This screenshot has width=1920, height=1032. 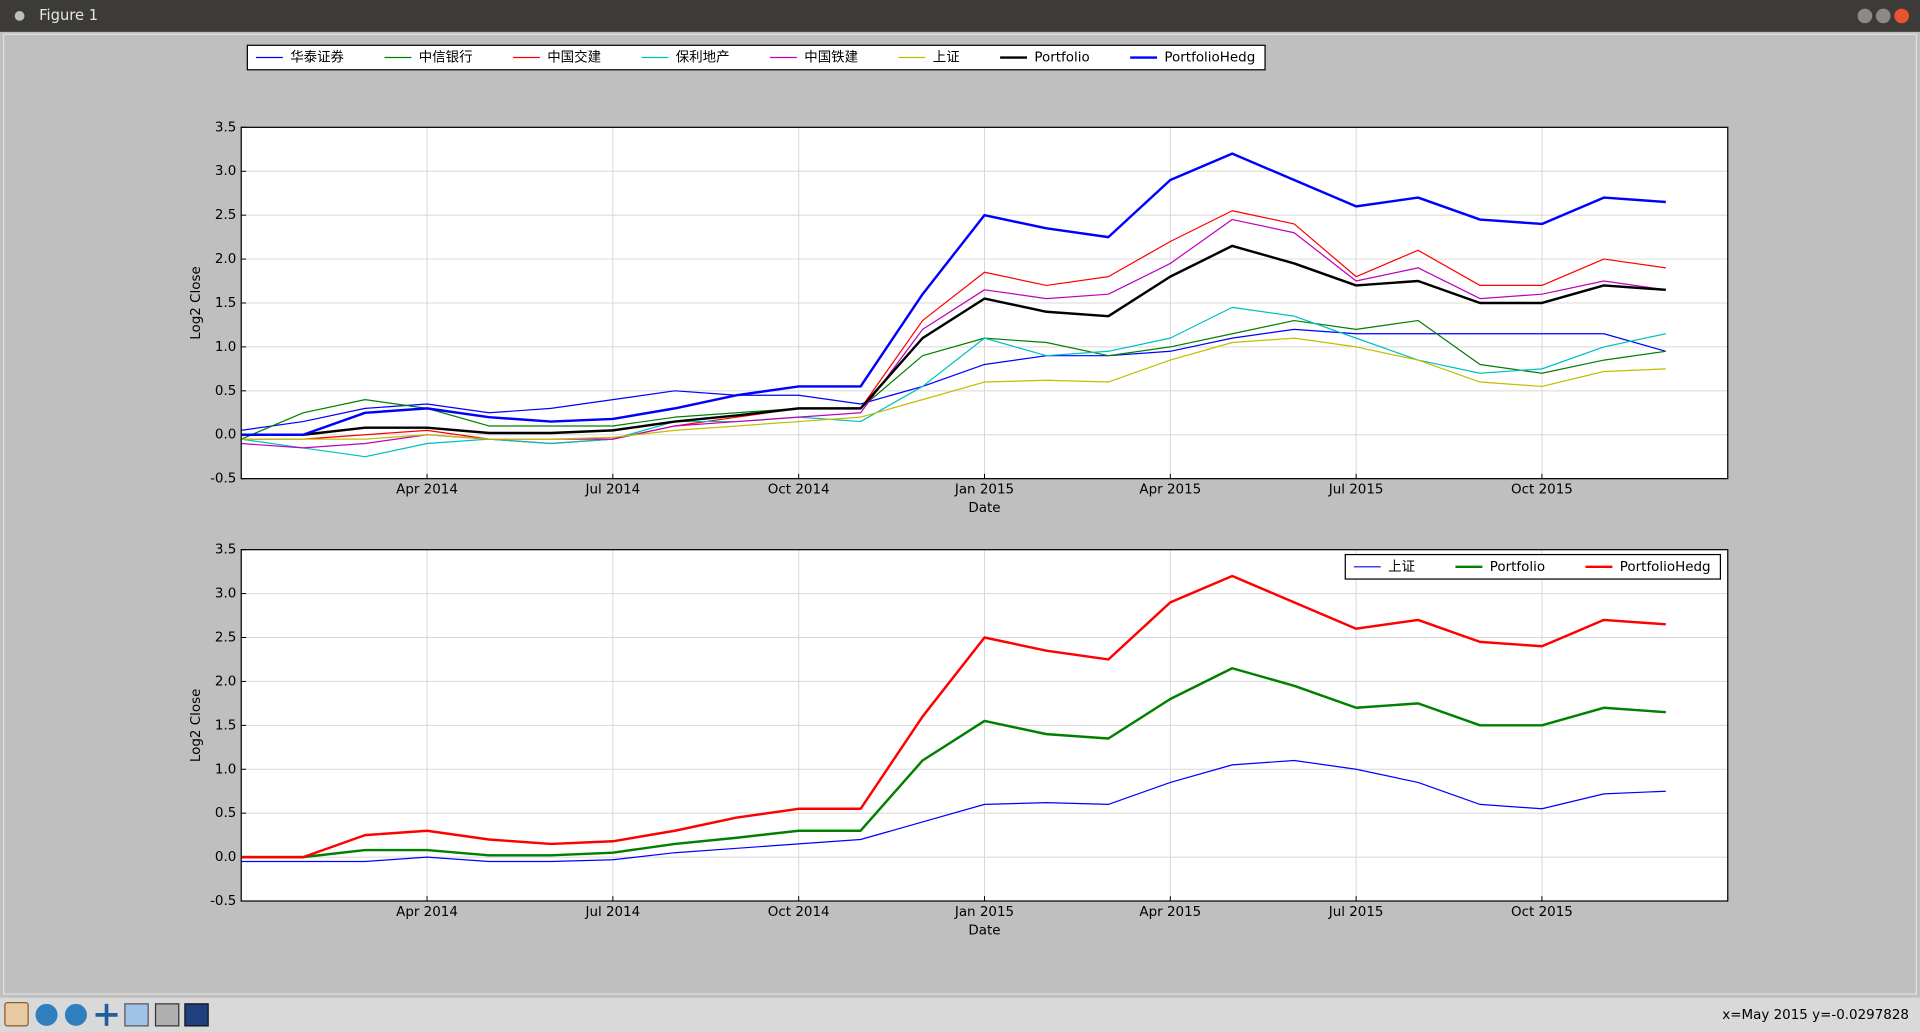 I want to click on back-button, so click(x=46, y=1014).